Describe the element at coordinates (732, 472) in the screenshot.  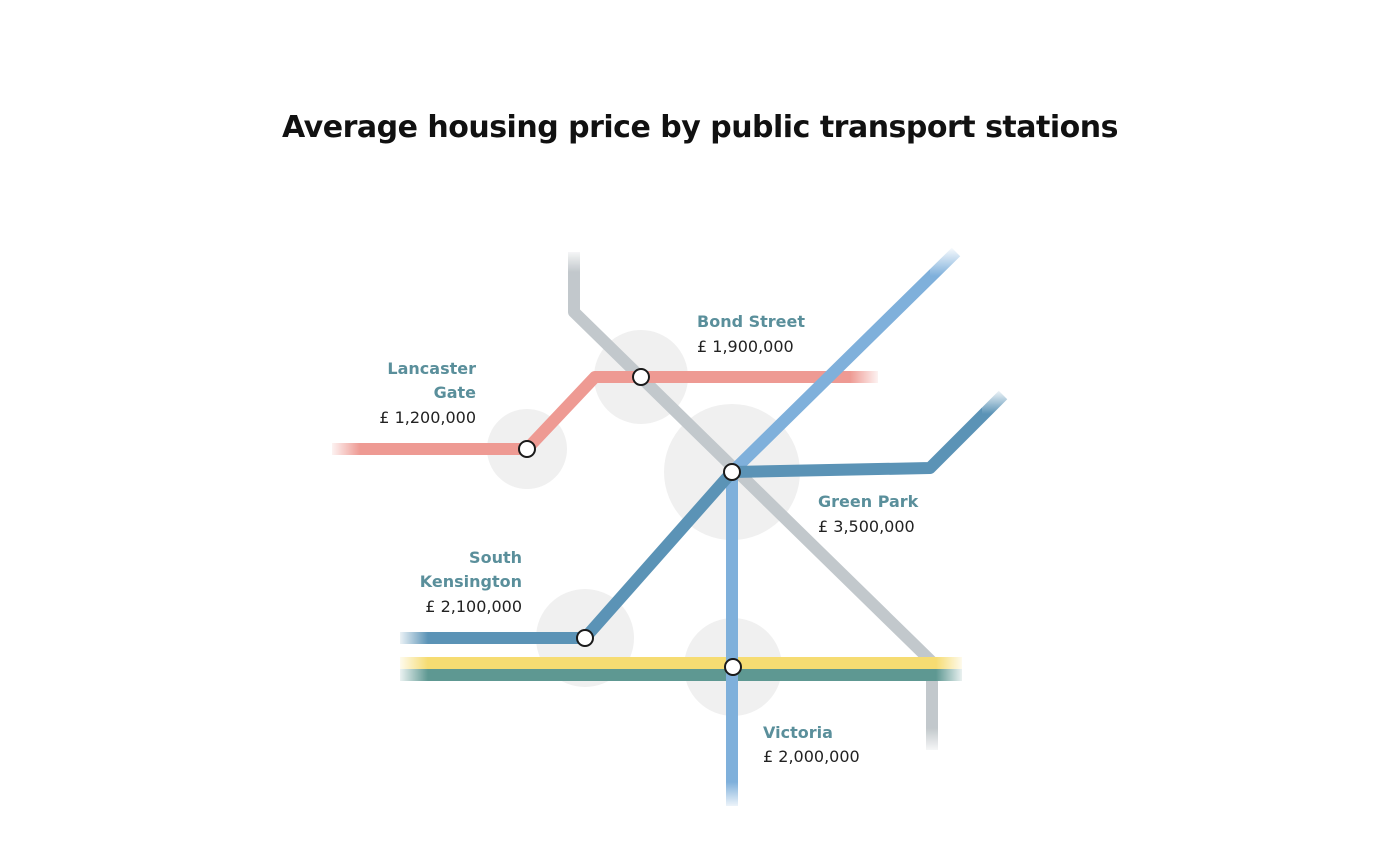
I see `station-marker-green-park` at that location.